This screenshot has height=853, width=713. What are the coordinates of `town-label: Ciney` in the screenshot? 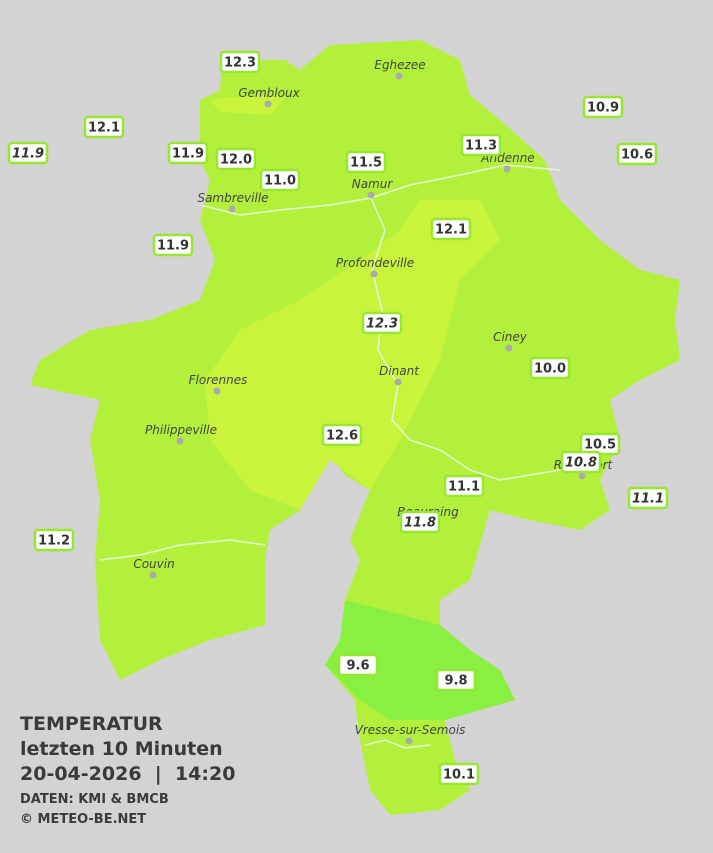 It's located at (510, 337).